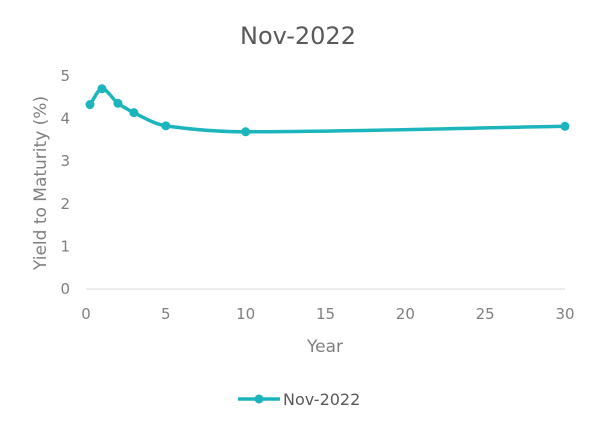  I want to click on y-tick-label: 2, so click(65, 204).